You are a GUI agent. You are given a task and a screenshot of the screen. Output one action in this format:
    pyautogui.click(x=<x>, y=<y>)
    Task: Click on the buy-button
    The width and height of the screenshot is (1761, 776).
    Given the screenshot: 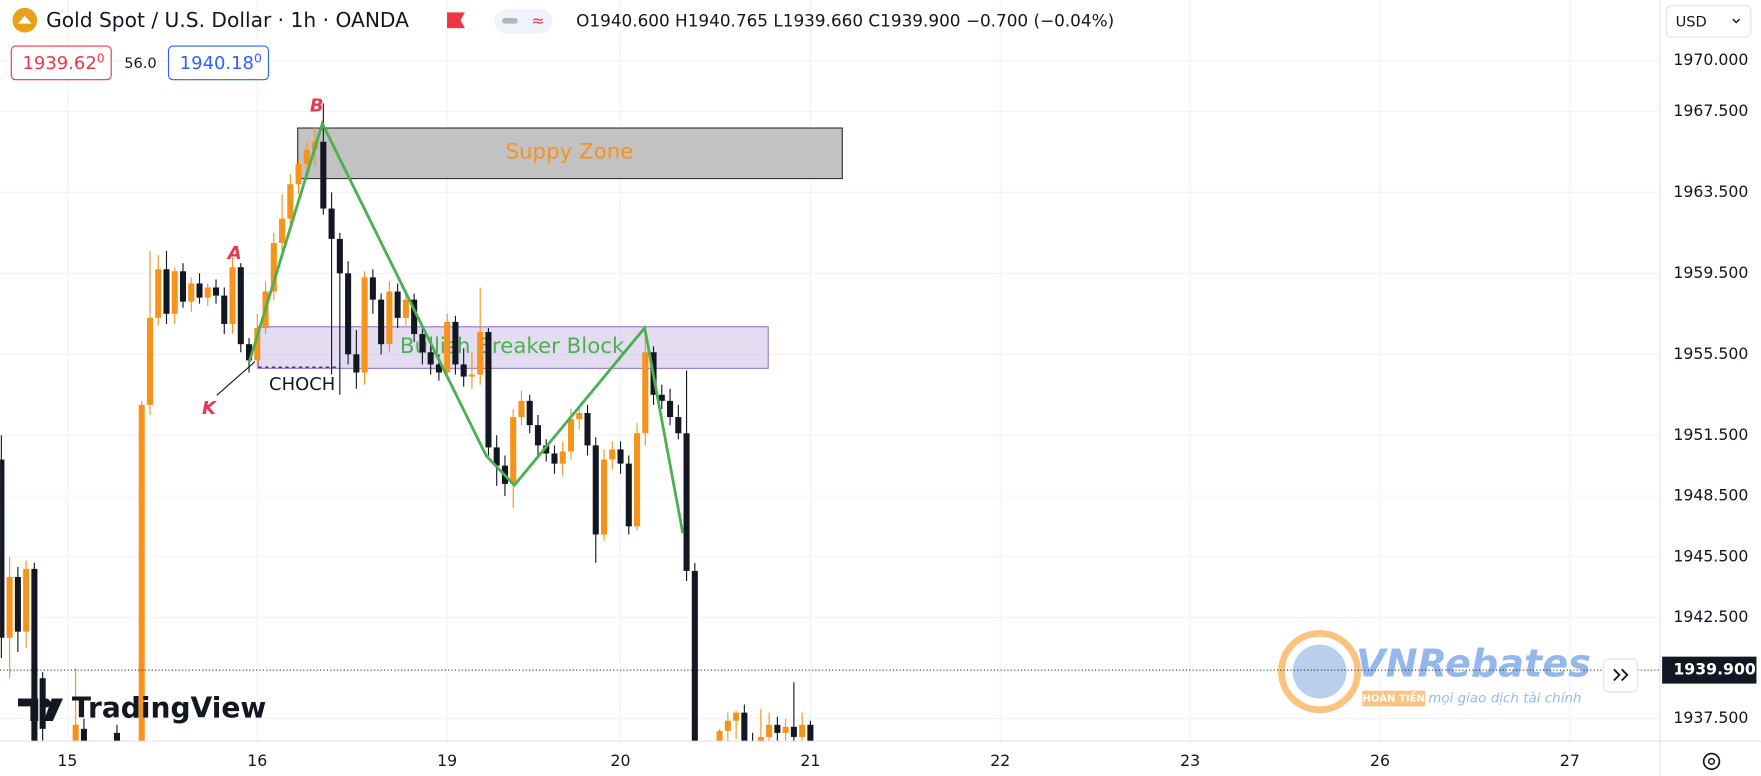 What is the action you would take?
    pyautogui.click(x=218, y=63)
    